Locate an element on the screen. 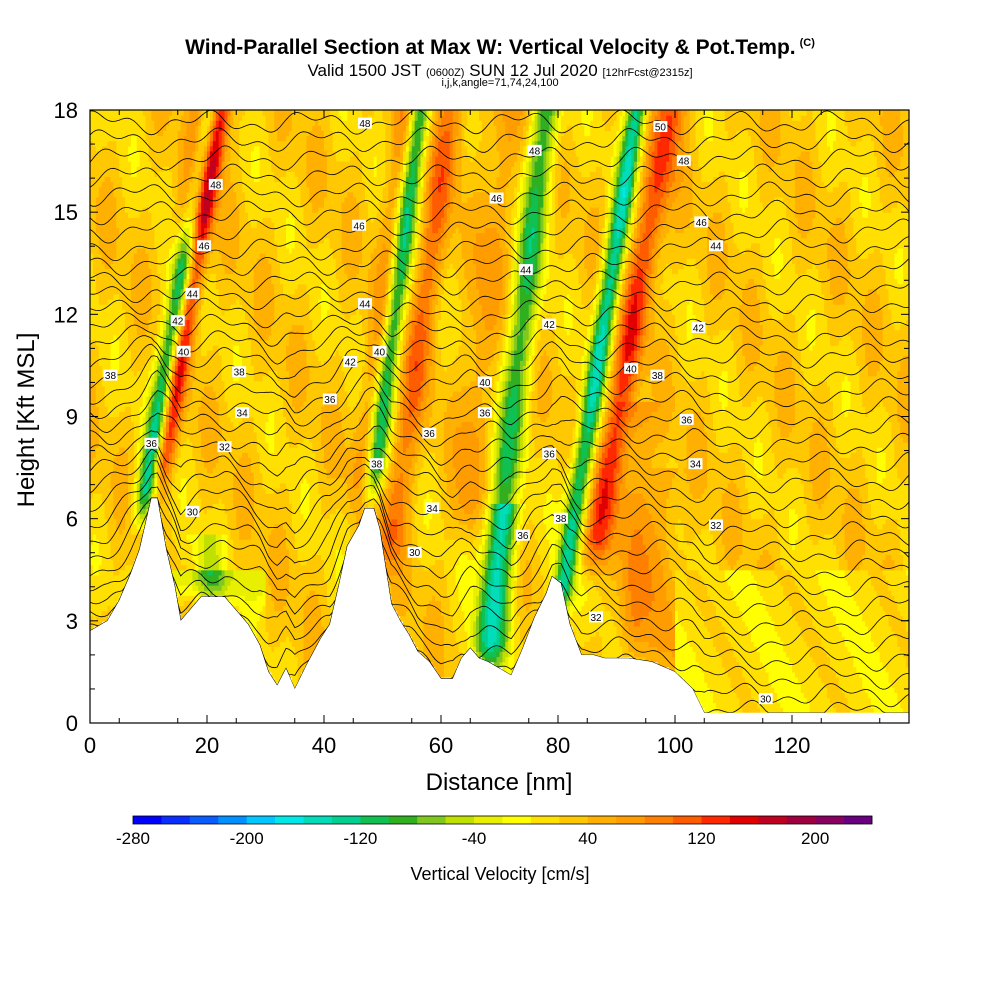  x-tick-label: 60 is located at coordinates (441, 745).